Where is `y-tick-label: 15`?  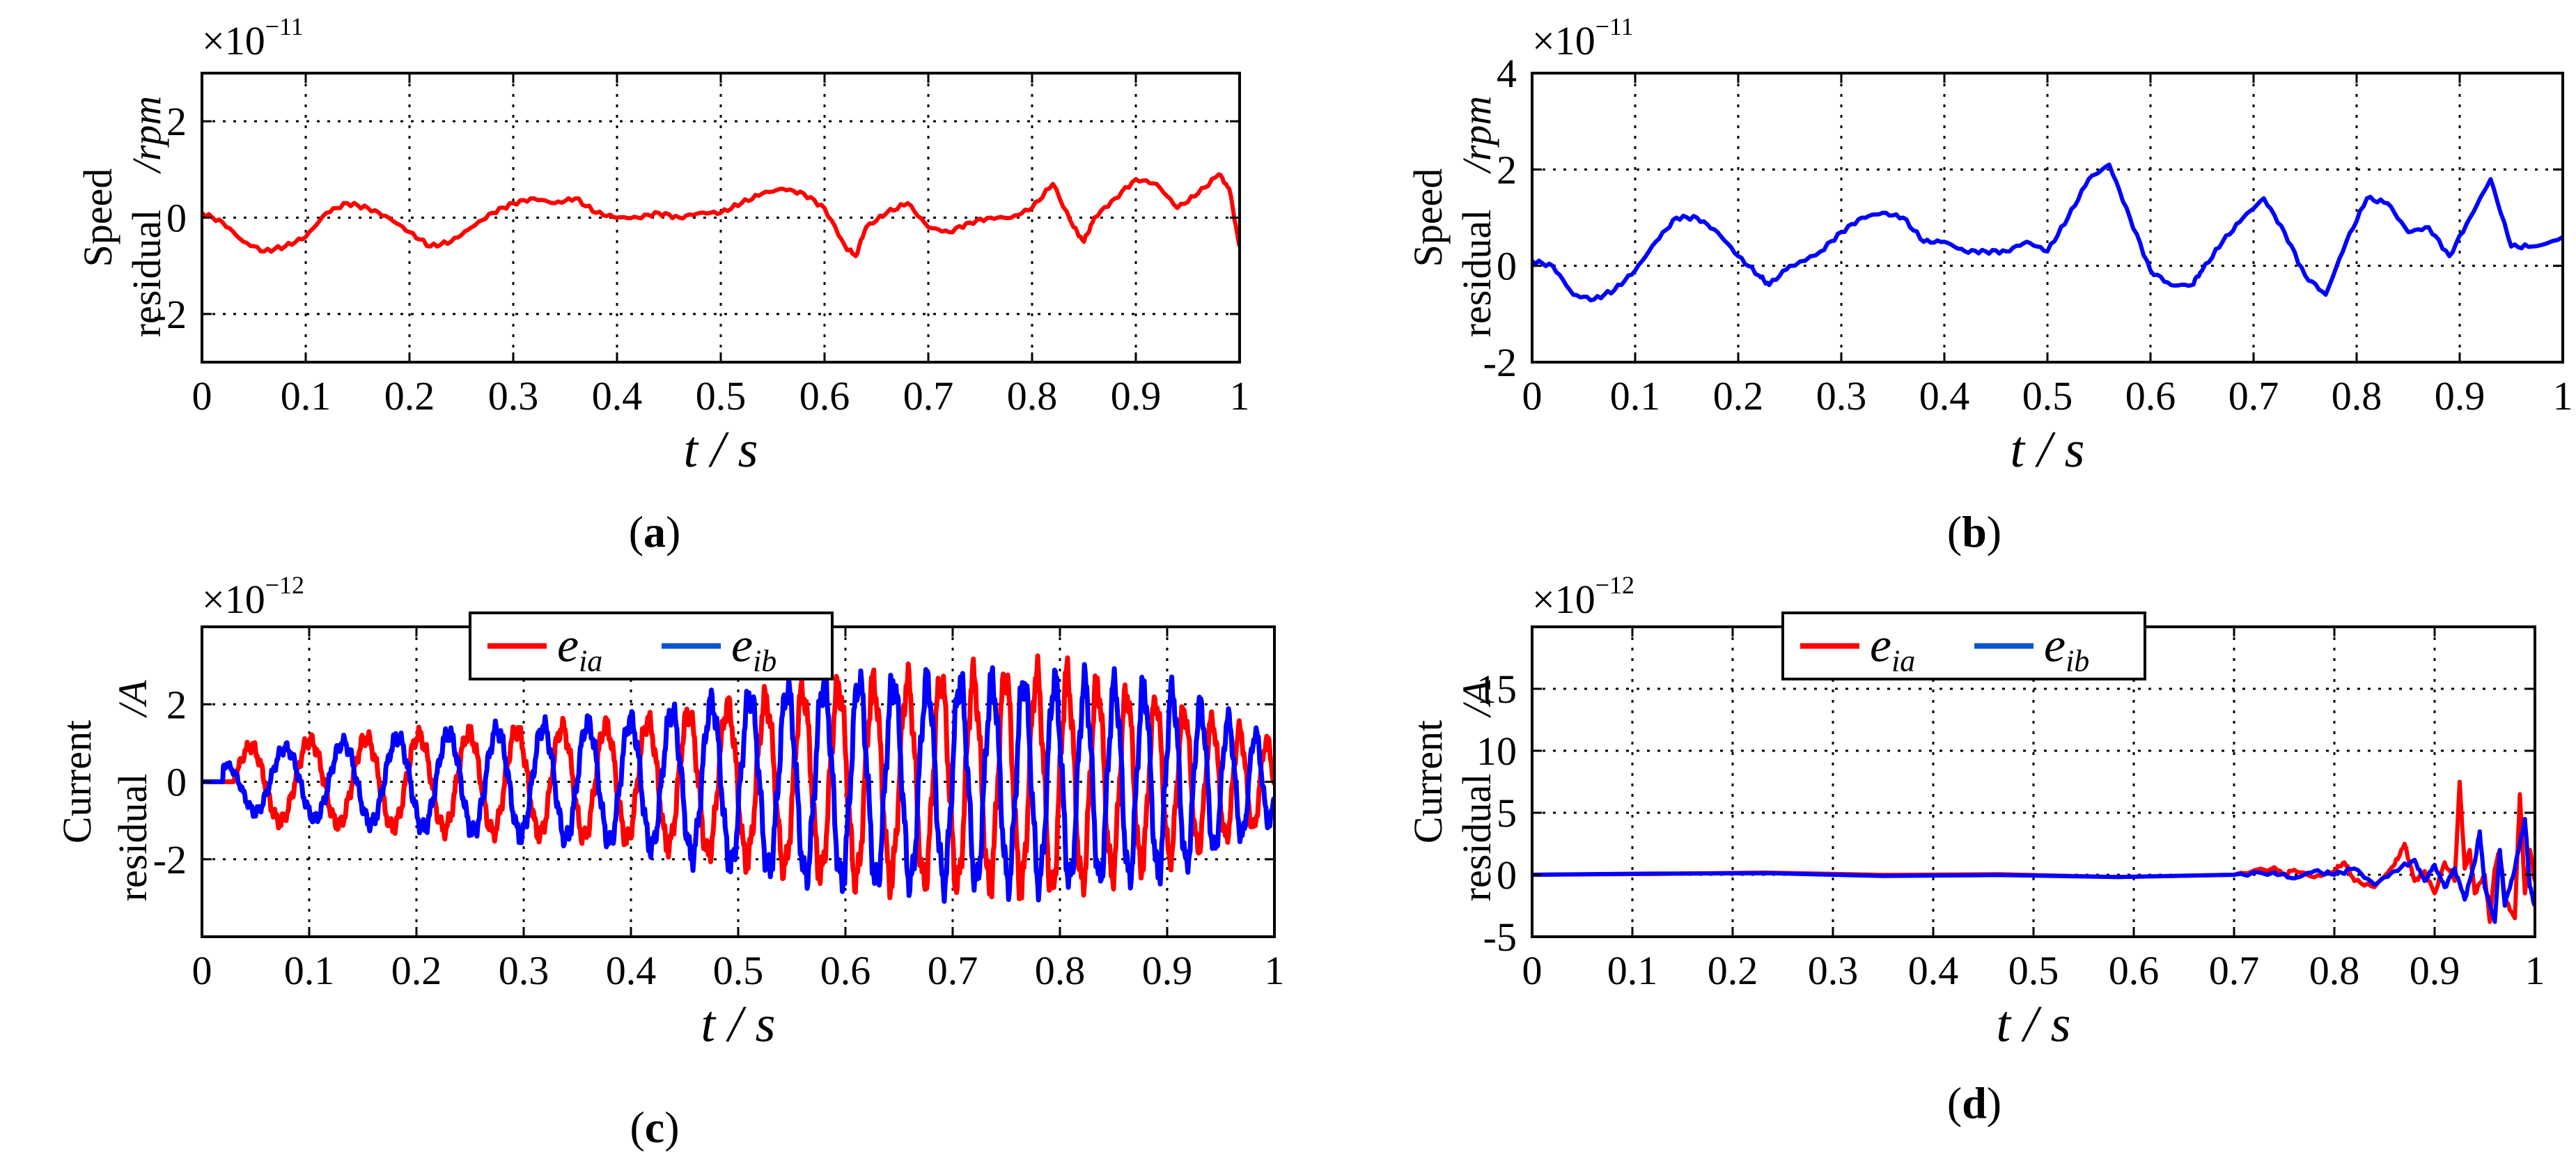 y-tick-label: 15 is located at coordinates (1496, 689).